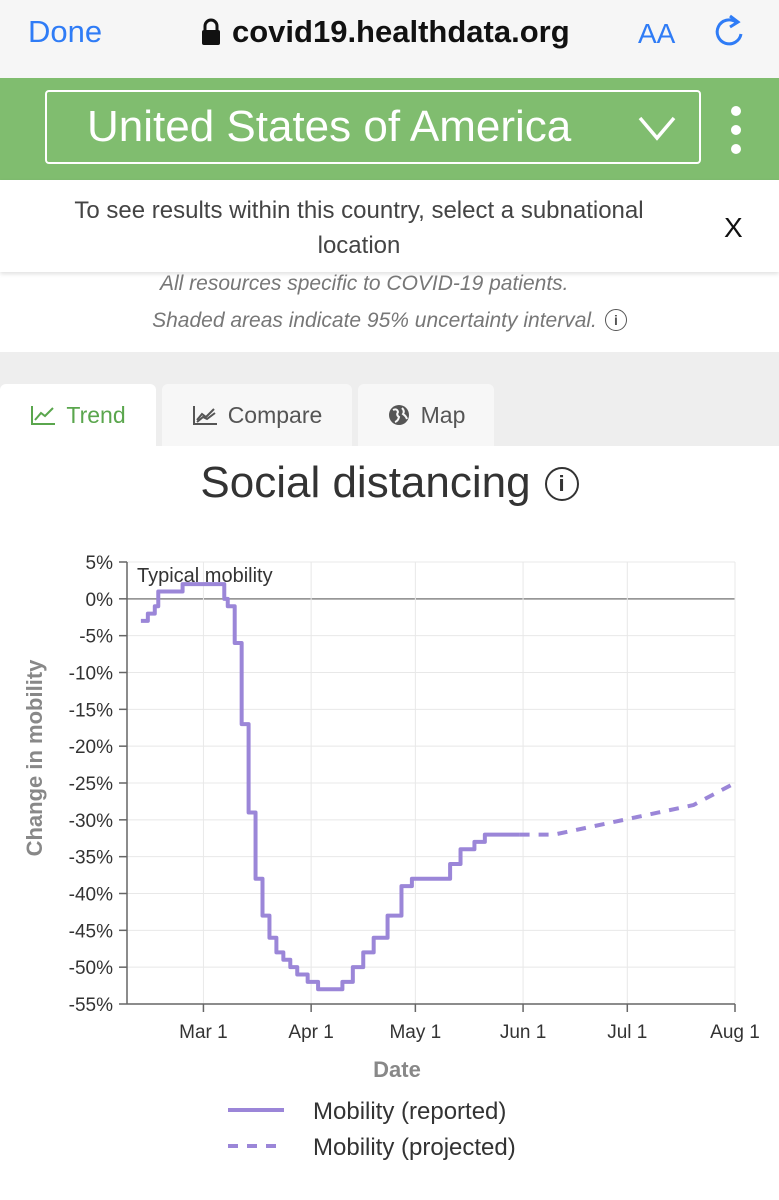 The image size is (779, 1200). Describe the element at coordinates (523, 1032) in the screenshot. I see `x-tick-label: Jun 1` at that location.